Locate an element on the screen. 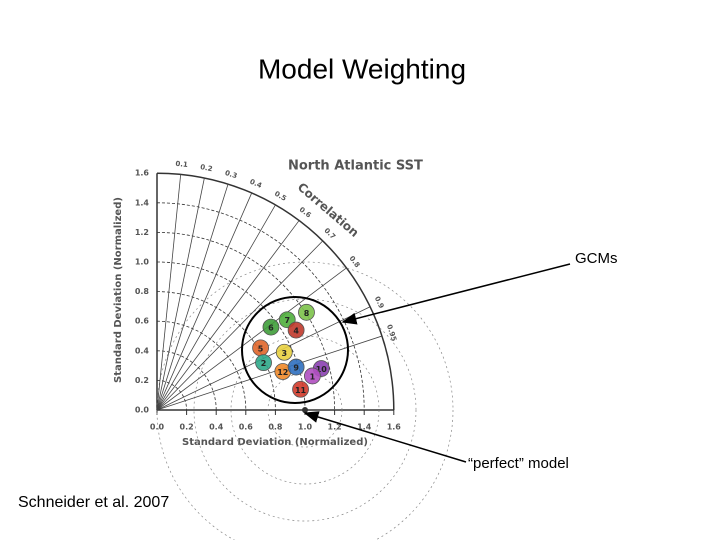  perfect-label: “perfect” model is located at coordinates (518, 463).